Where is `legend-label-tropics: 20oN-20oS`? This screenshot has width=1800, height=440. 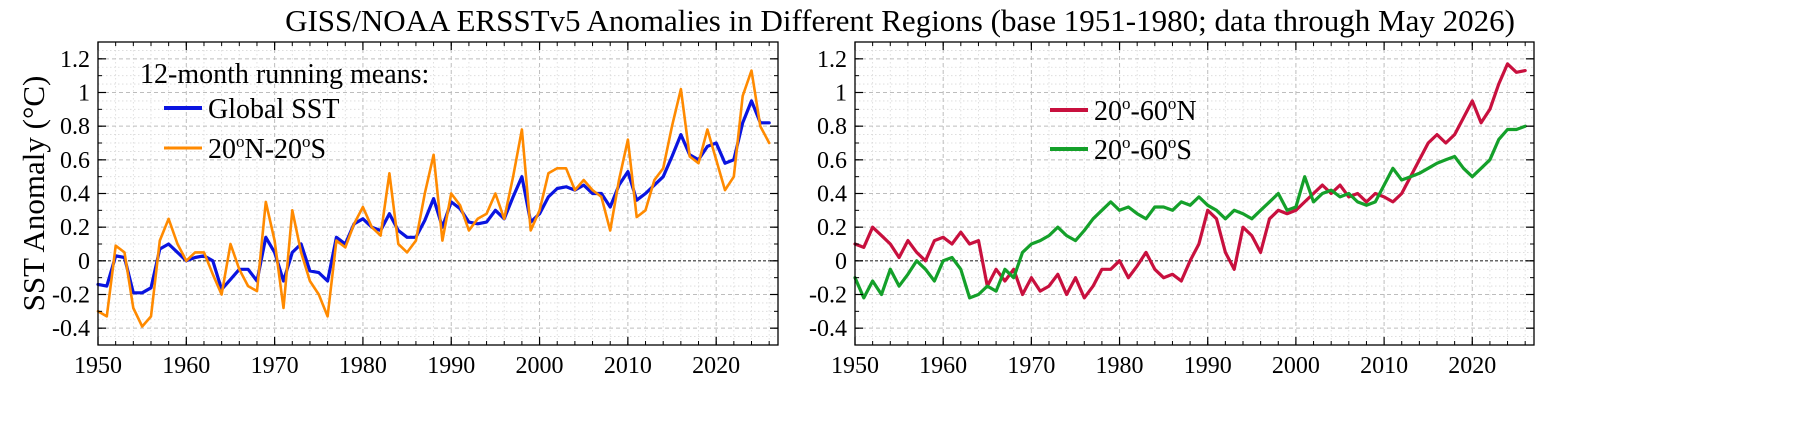
legend-label-tropics: 20oN-20oS is located at coordinates (267, 148).